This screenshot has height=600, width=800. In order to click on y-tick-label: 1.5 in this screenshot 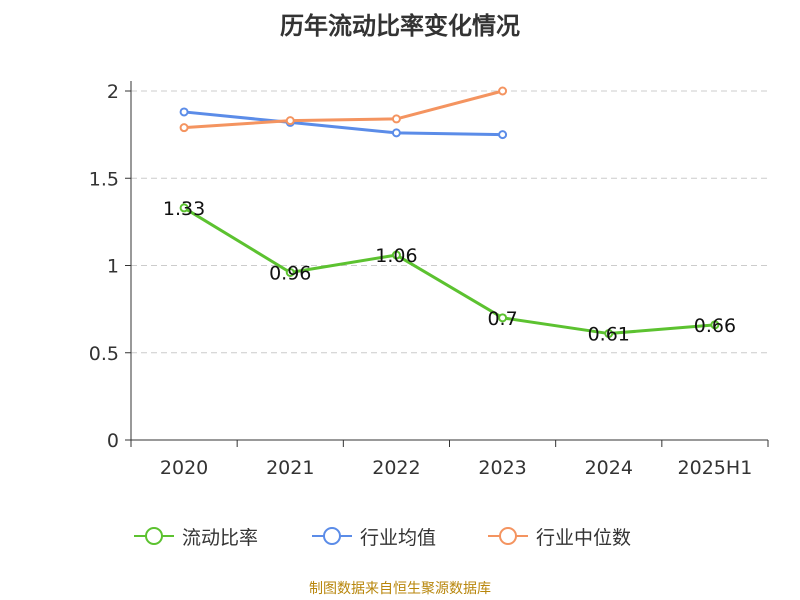, I will do `click(104, 179)`.